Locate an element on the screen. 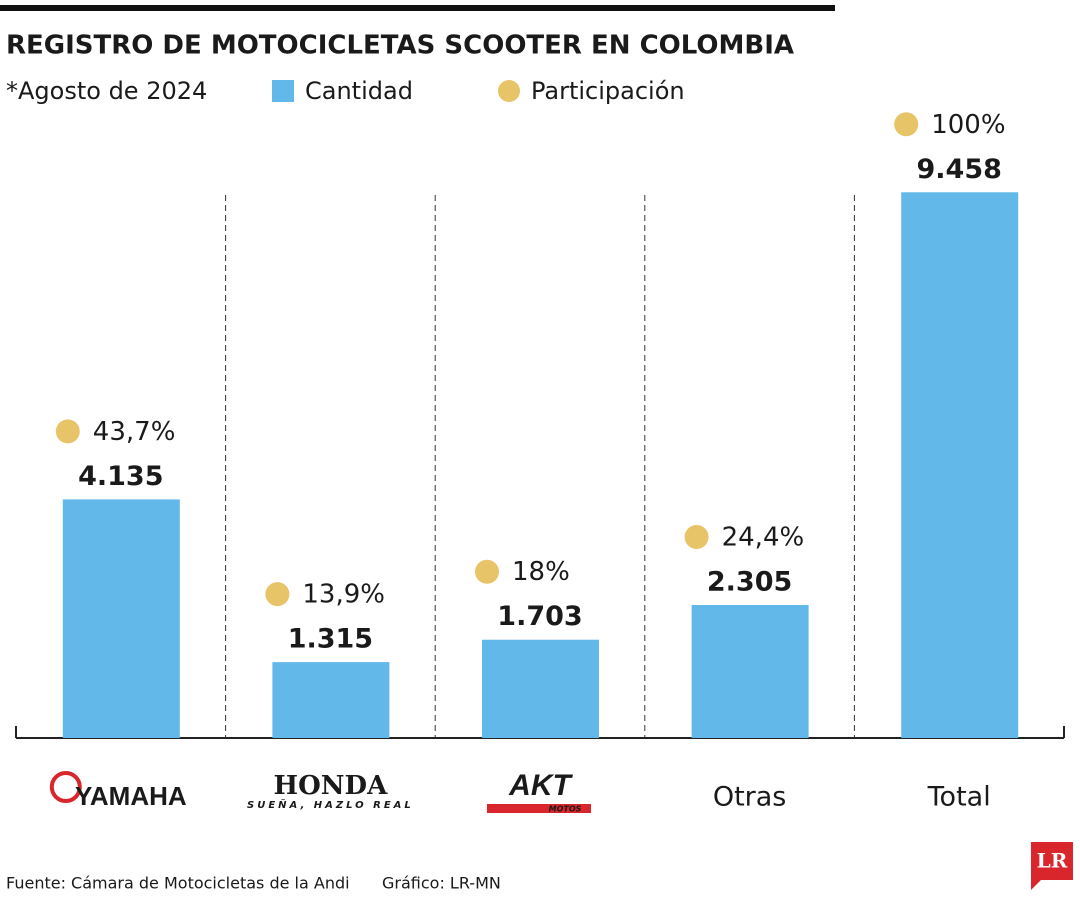  share-label: 100% is located at coordinates (968, 125).